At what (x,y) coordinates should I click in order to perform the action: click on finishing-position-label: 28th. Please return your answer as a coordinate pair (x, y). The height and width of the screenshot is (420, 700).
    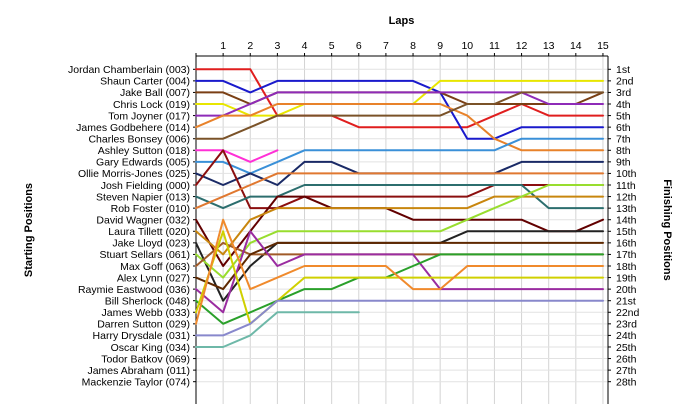
    Looking at the image, I should click on (626, 382).